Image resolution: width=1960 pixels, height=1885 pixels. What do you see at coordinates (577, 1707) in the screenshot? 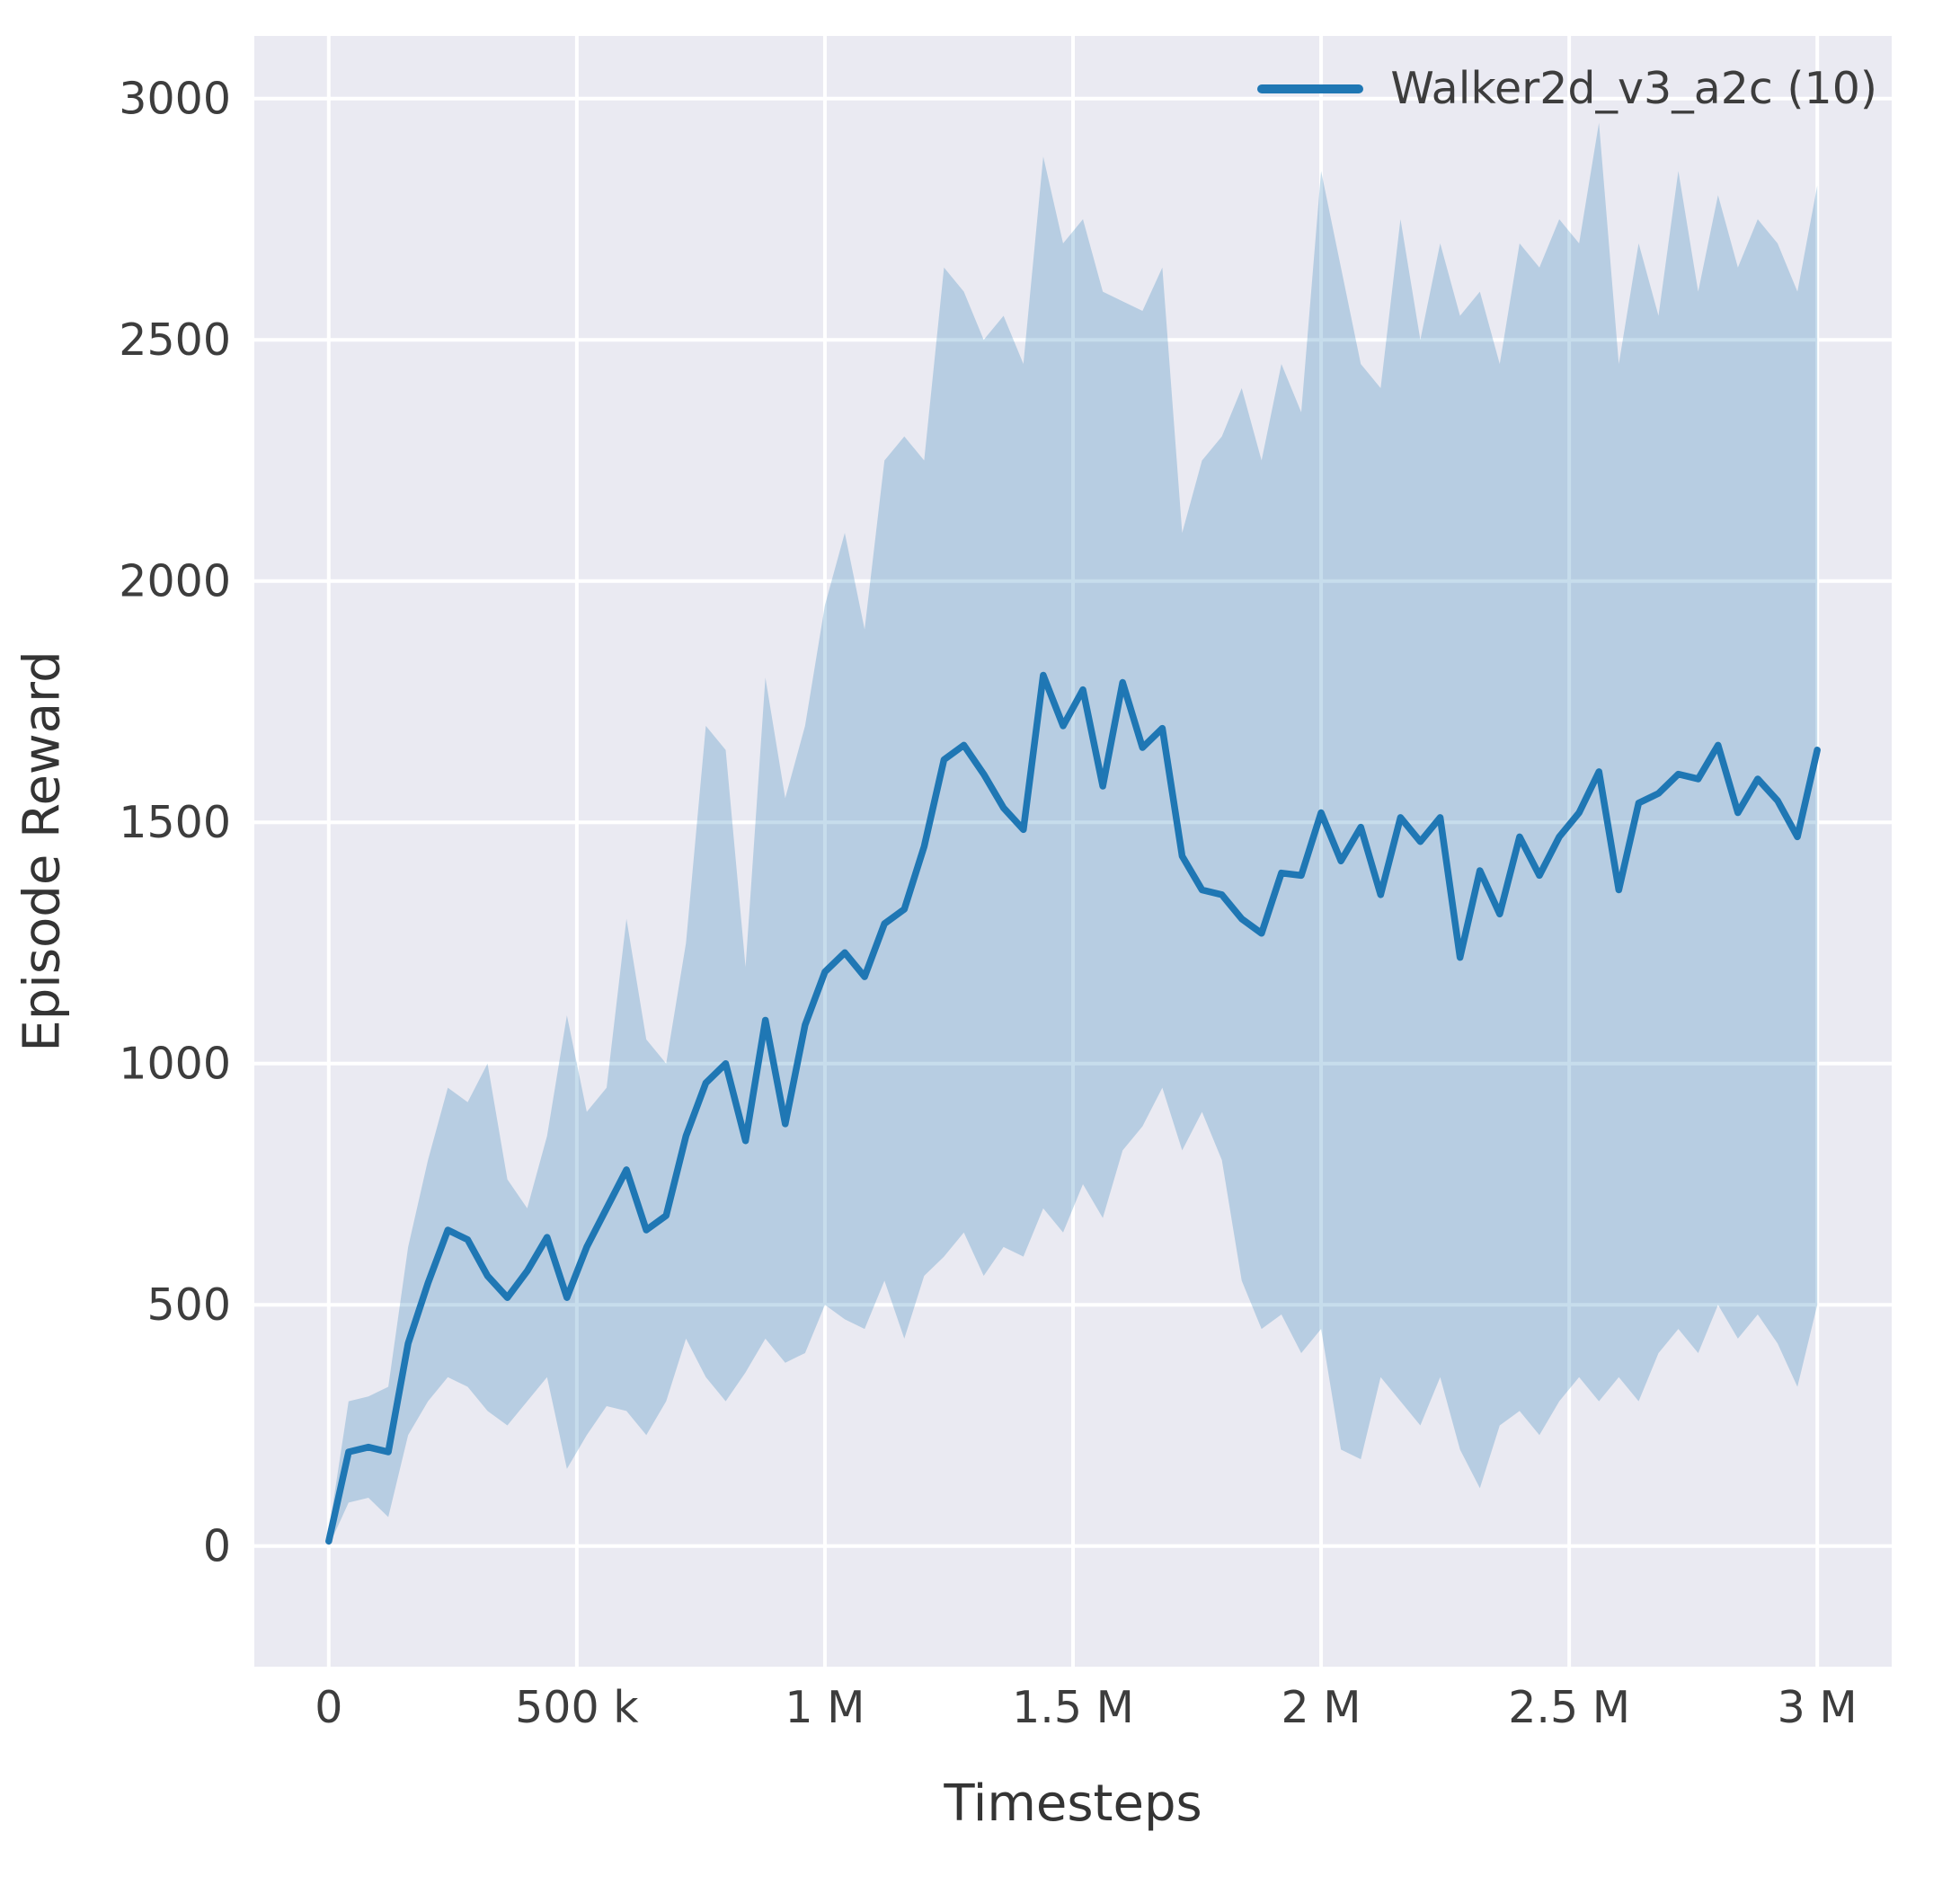
I see `x-tick-label: 500 k` at bounding box center [577, 1707].